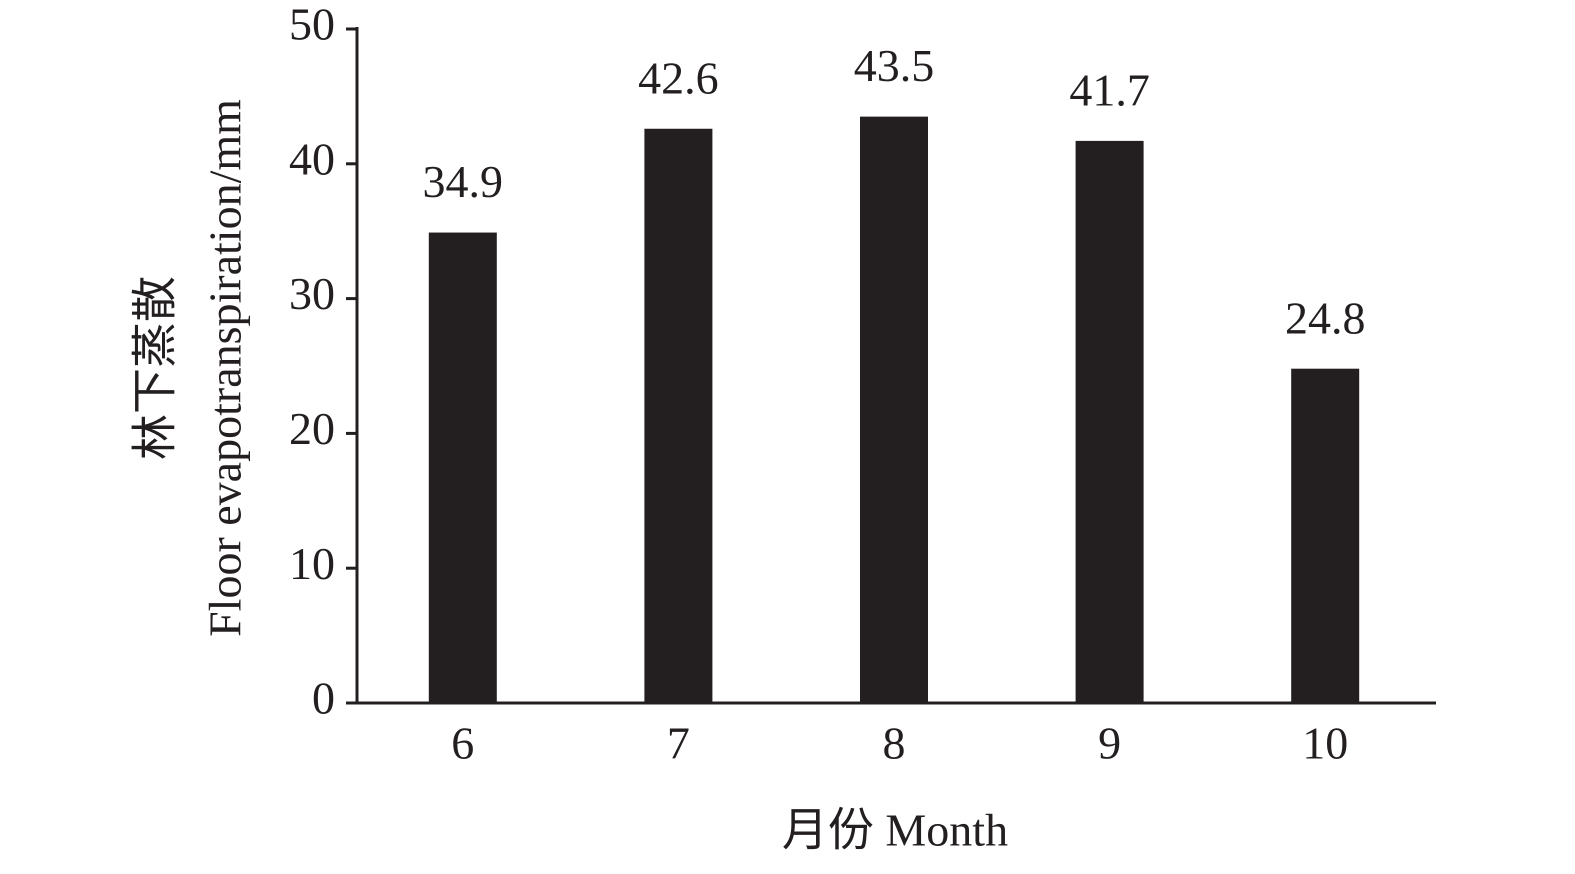 The image size is (1575, 874). I want to click on y-axis-label: 林下蒸散, so click(155, 368).